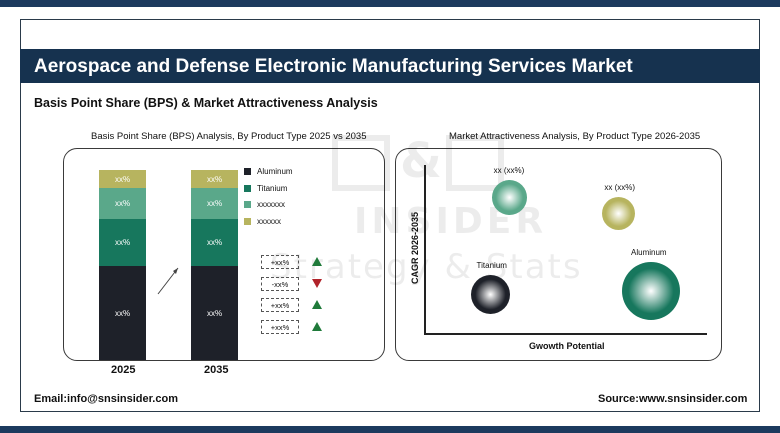 Image resolution: width=780 pixels, height=433 pixels. I want to click on bar-2035: xx% xx% xx% xx%, so click(214, 262).